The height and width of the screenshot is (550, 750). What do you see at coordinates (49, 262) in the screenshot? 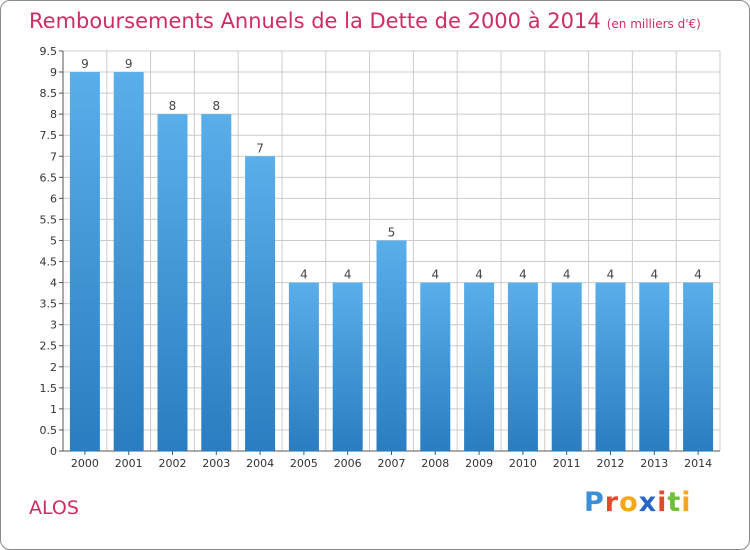
I see `y-tick-label: 4.5` at bounding box center [49, 262].